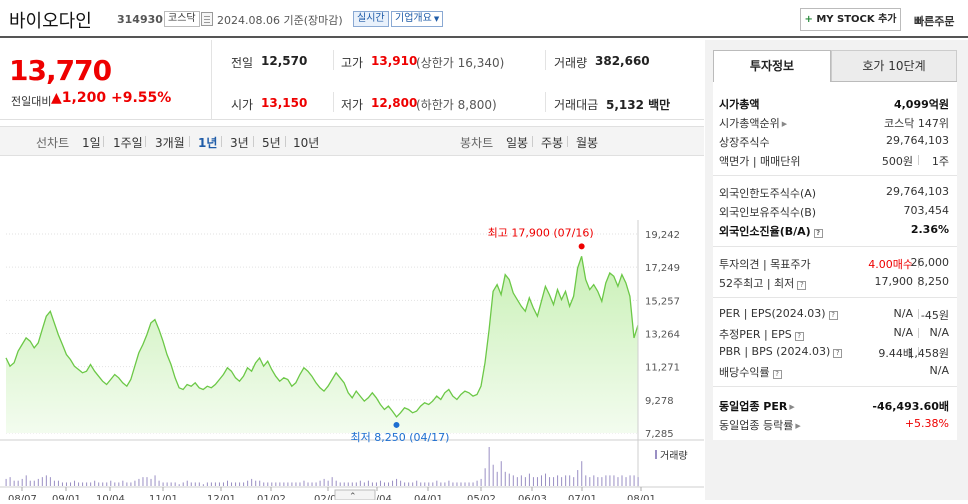 Image resolution: width=968 pixels, height=504 pixels. What do you see at coordinates (638, 105) in the screenshot?
I see `amount-value: 5,132 백만` at bounding box center [638, 105].